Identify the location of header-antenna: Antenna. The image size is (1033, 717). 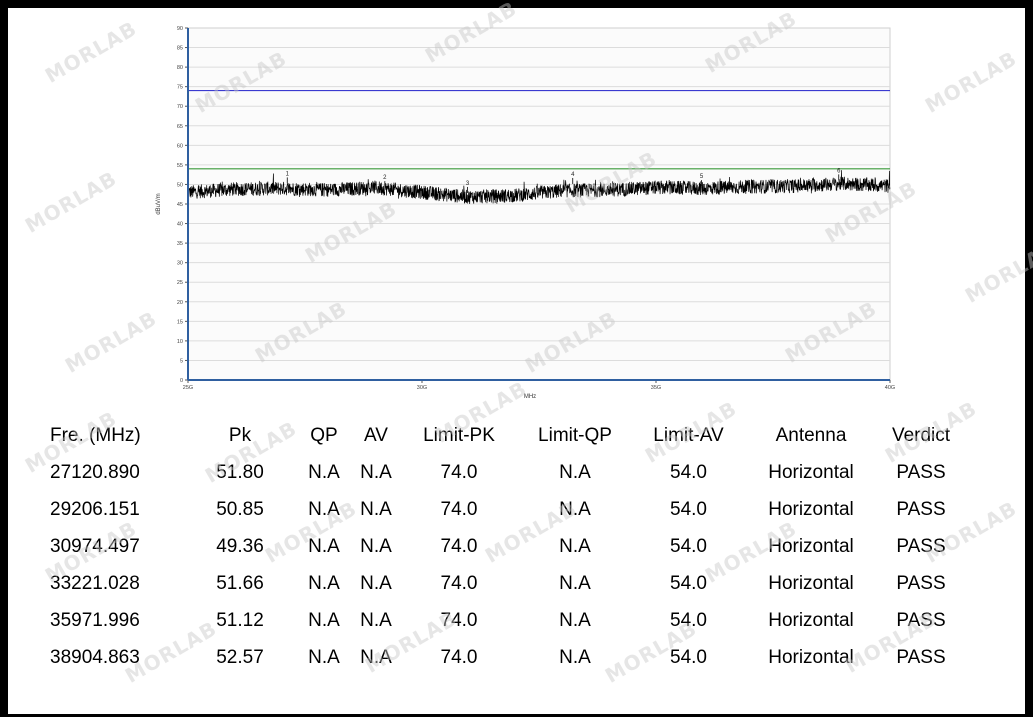
(811, 435).